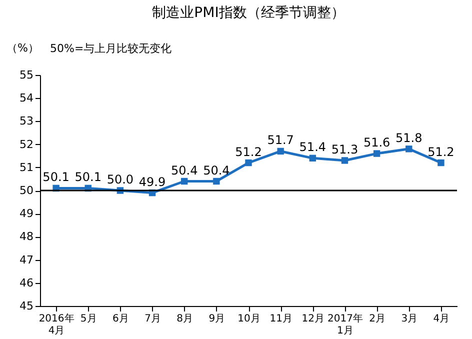  Describe the element at coordinates (120, 179) in the screenshot. I see `data-label: 50.0` at that location.